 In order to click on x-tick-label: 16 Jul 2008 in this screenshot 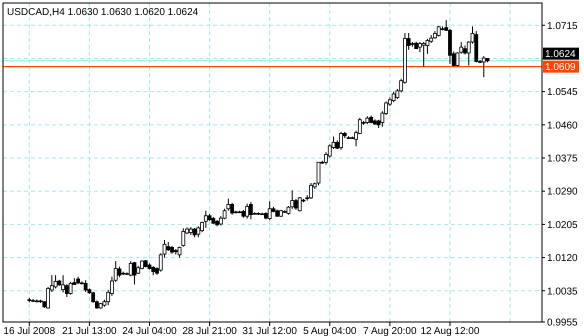, I will do `click(29, 331)`.